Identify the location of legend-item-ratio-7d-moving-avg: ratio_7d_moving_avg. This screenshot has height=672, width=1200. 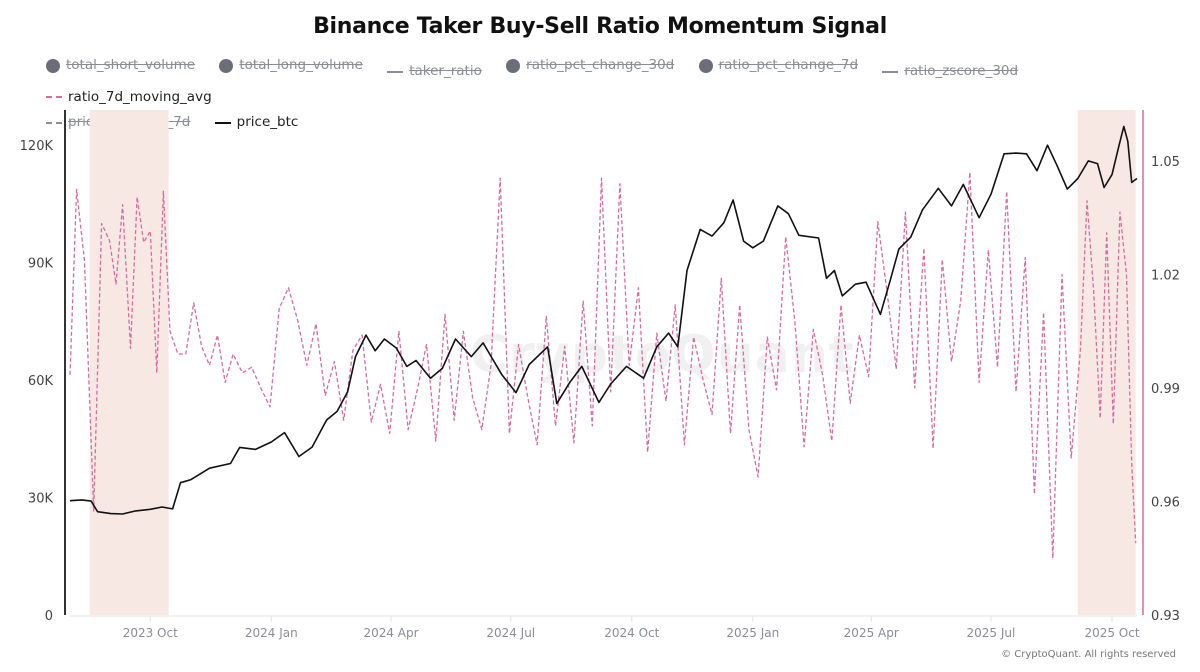
(129, 97).